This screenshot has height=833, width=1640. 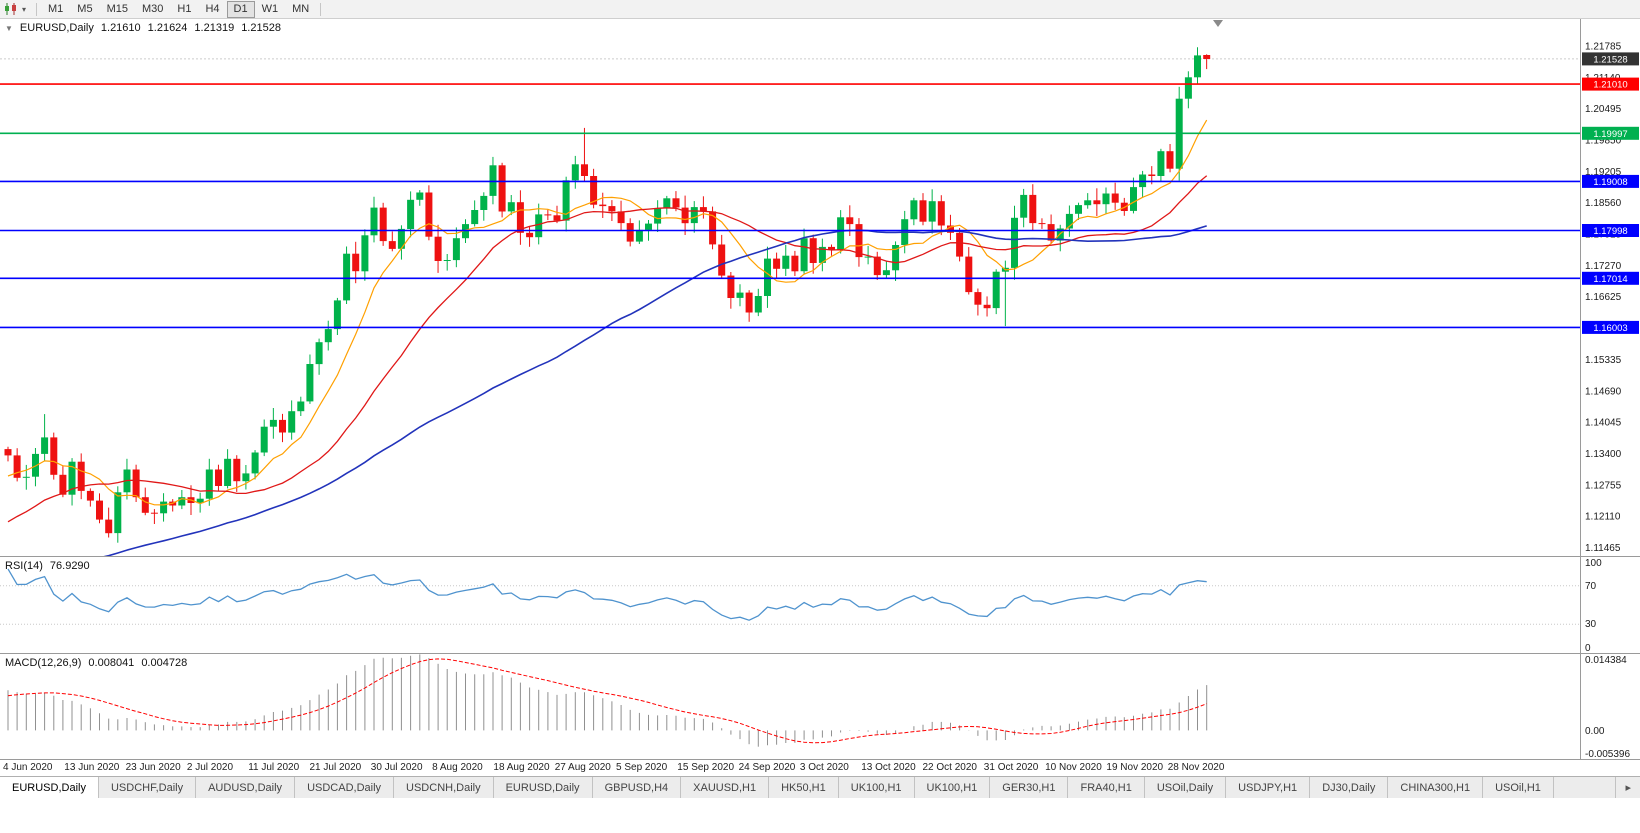 I want to click on svg-text: 1.18560, so click(x=1603, y=203).